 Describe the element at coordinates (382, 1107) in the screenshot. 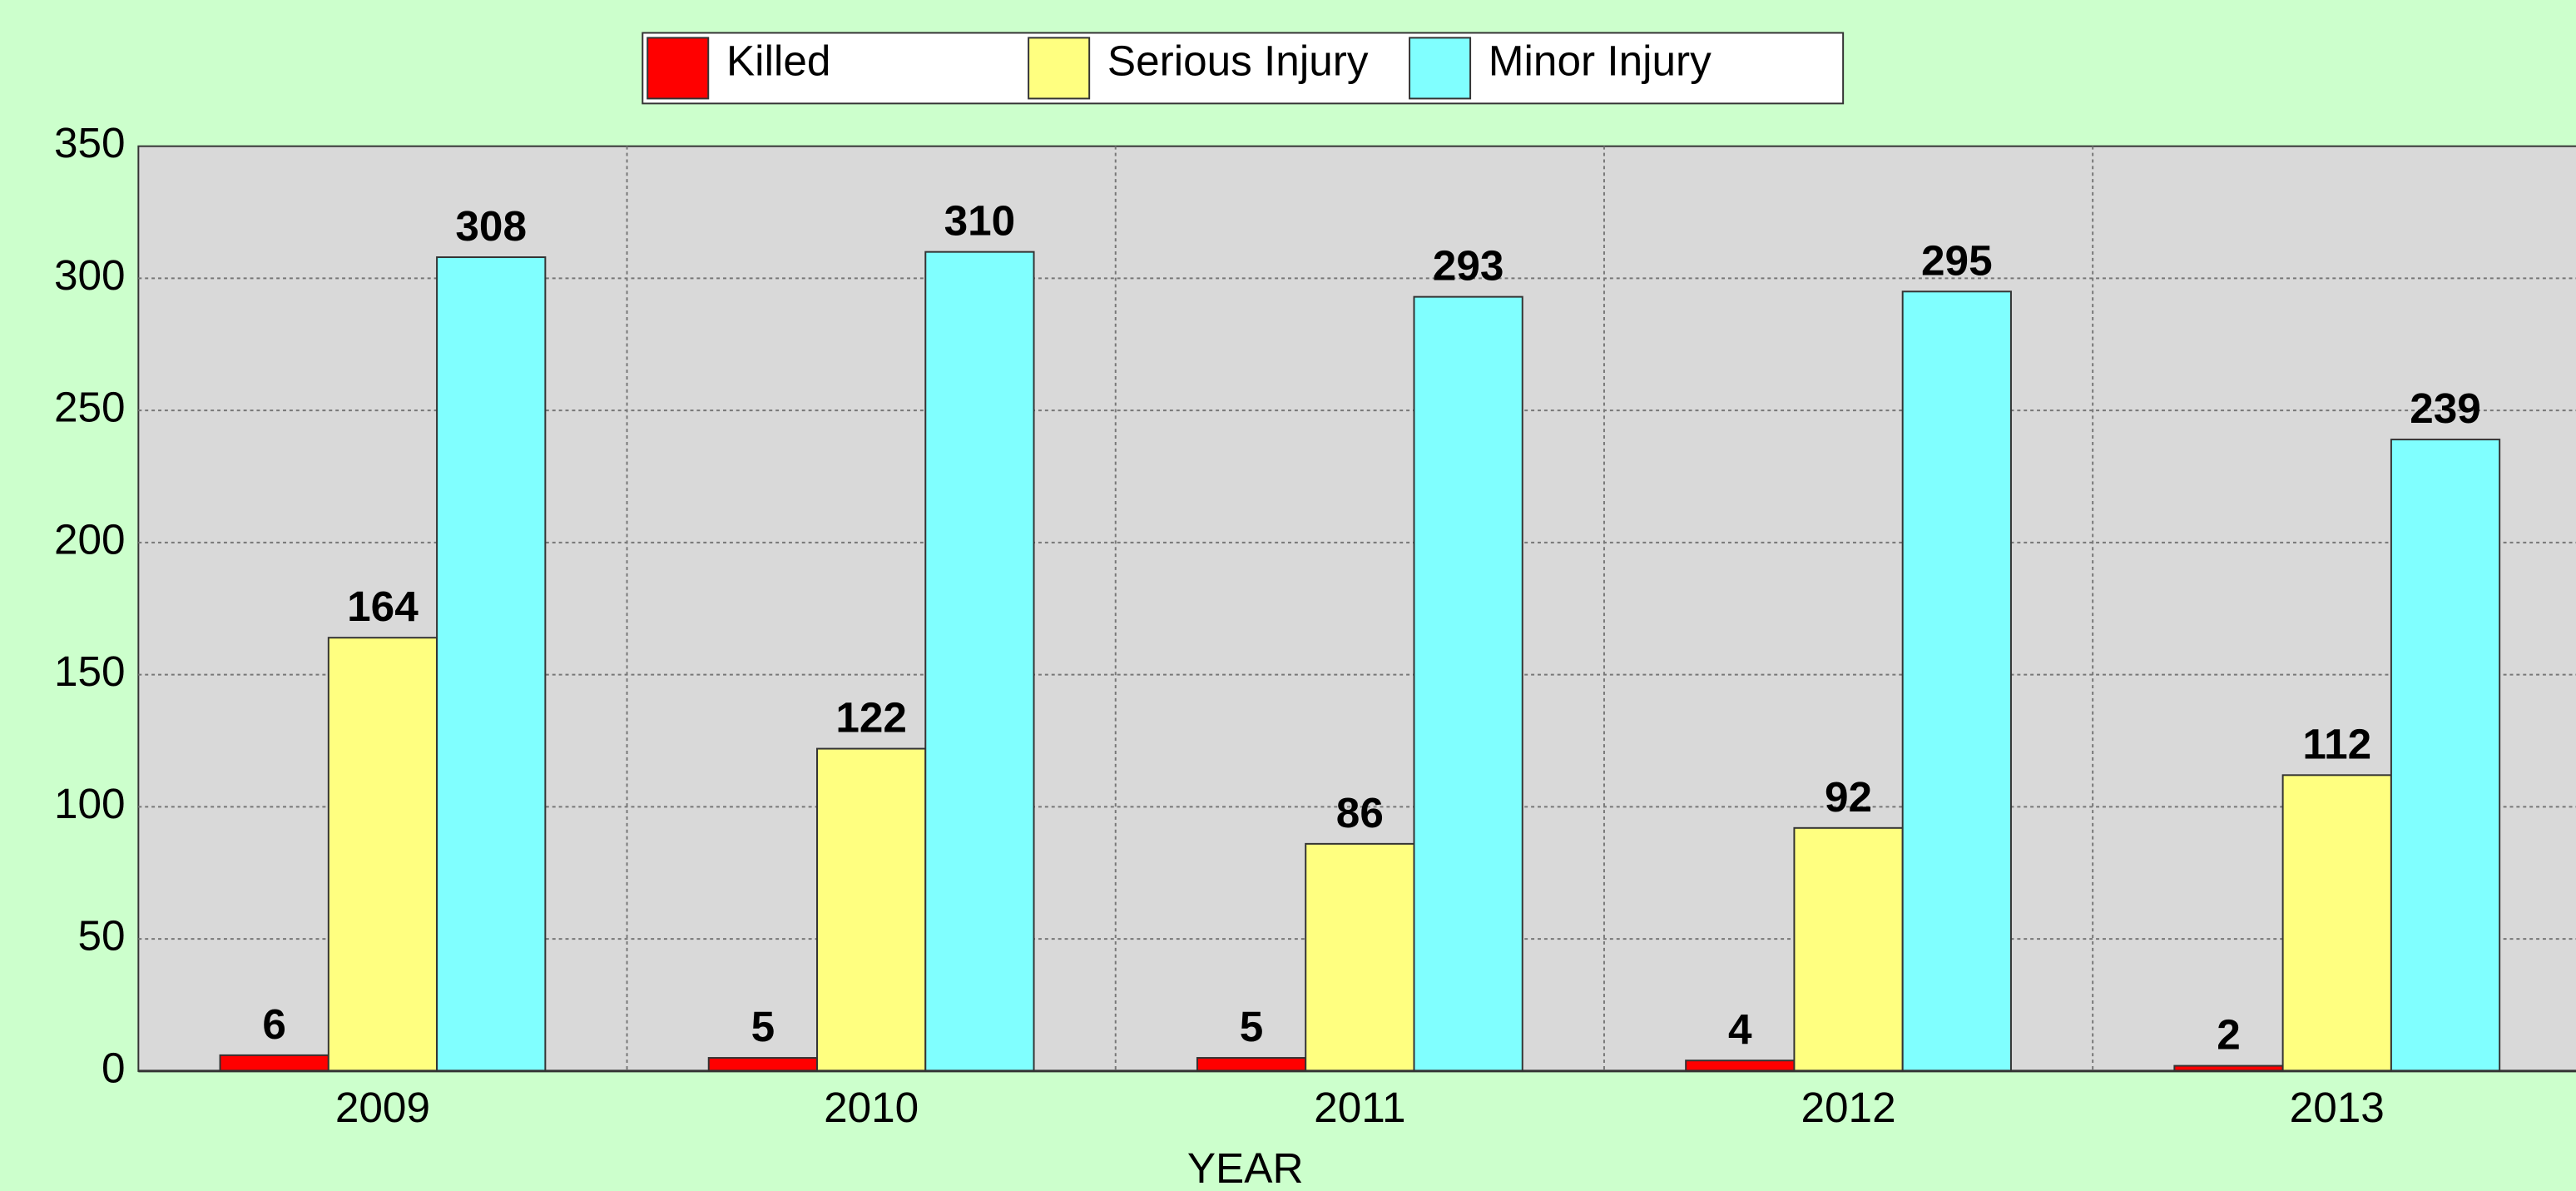

I see `x-tick-label: 2009` at that location.